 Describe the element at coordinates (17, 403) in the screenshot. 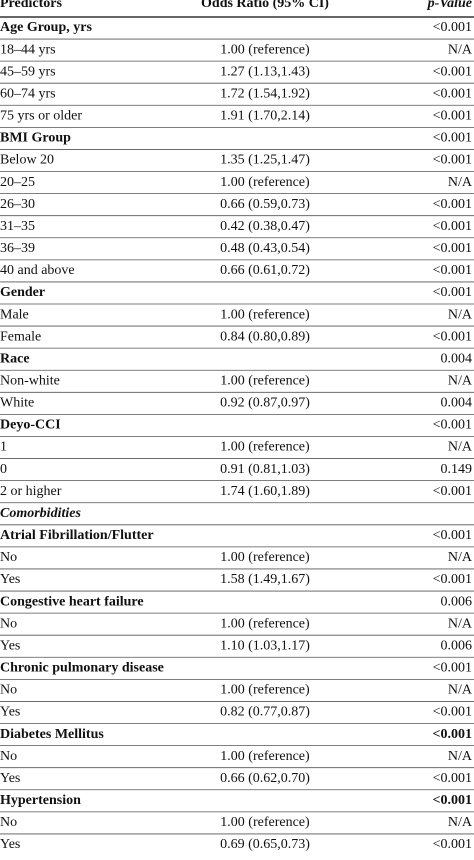

I see `row-label: White` at that location.